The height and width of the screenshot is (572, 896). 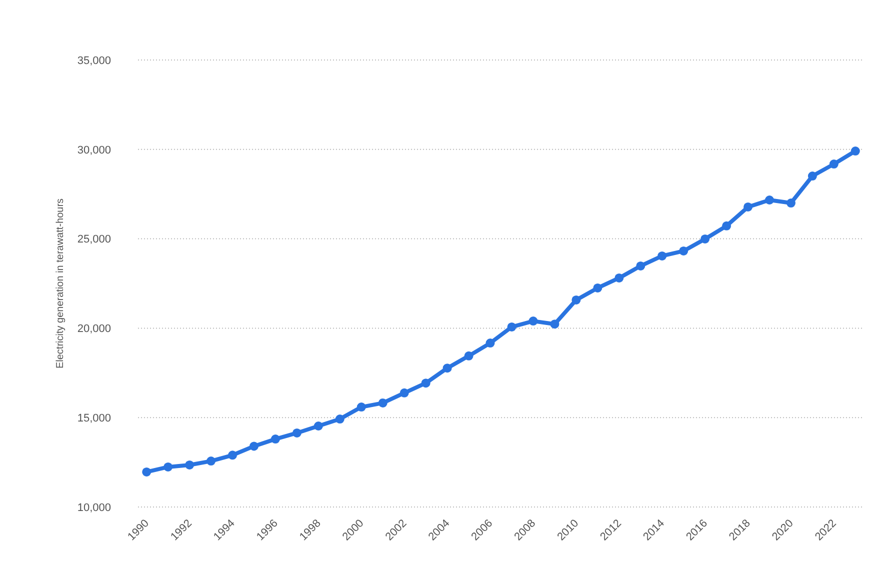 What do you see at coordinates (94, 240) in the screenshot?
I see `y-tick-label: 25,000` at bounding box center [94, 240].